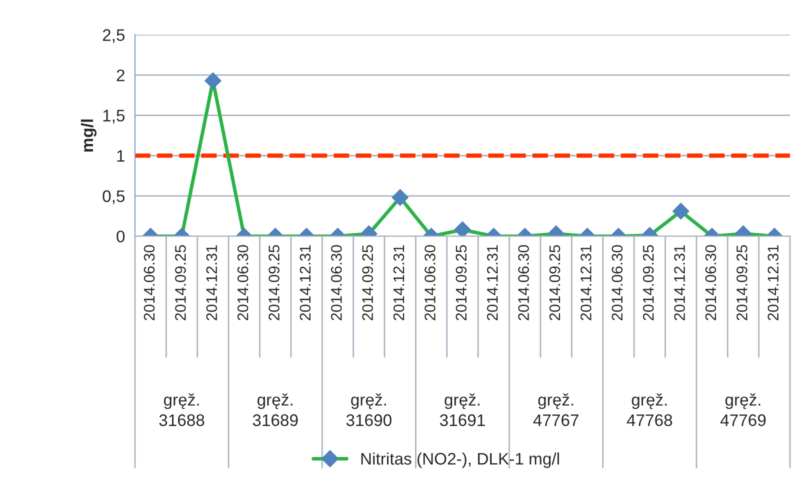  What do you see at coordinates (113, 197) in the screenshot?
I see `y-tick-label: 0,5` at bounding box center [113, 197].